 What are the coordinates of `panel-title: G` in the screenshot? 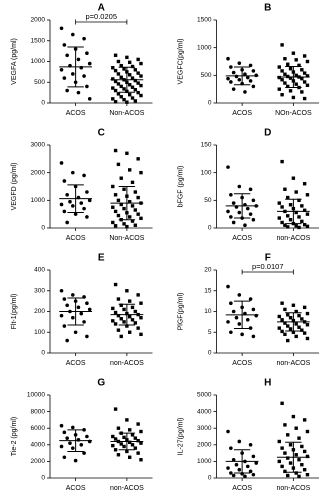 It's located at (101, 383).